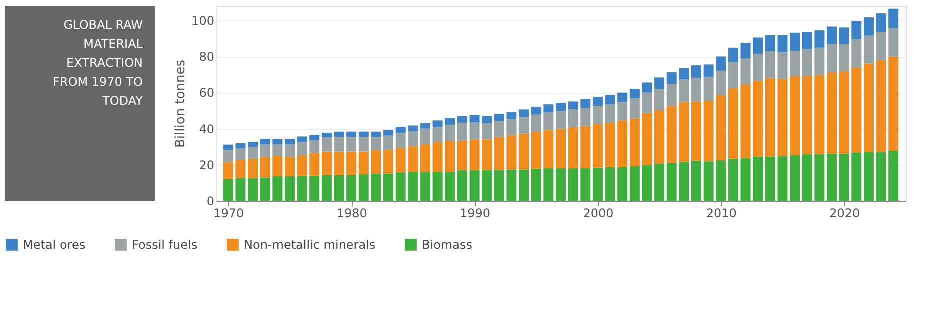 Image resolution: width=945 pixels, height=321 pixels. What do you see at coordinates (210, 201) in the screenshot?
I see `y-tick-label: 0` at bounding box center [210, 201].